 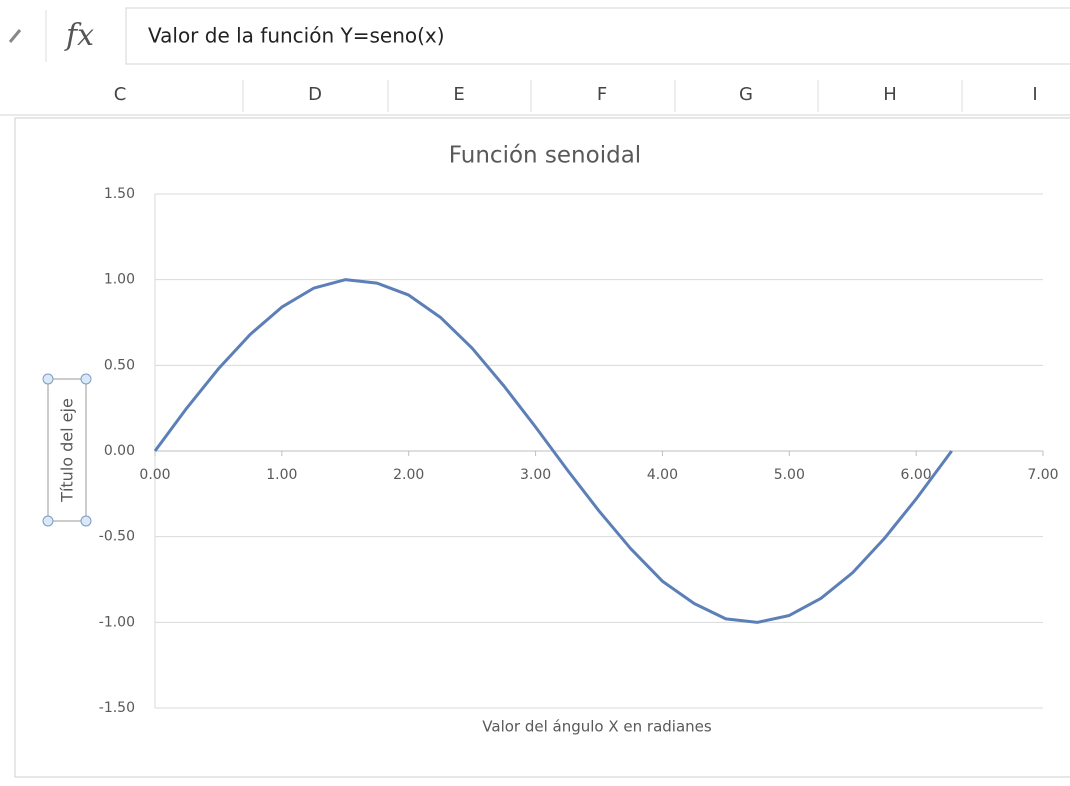 I want to click on y-tick-label: 0.50, so click(x=119, y=365).